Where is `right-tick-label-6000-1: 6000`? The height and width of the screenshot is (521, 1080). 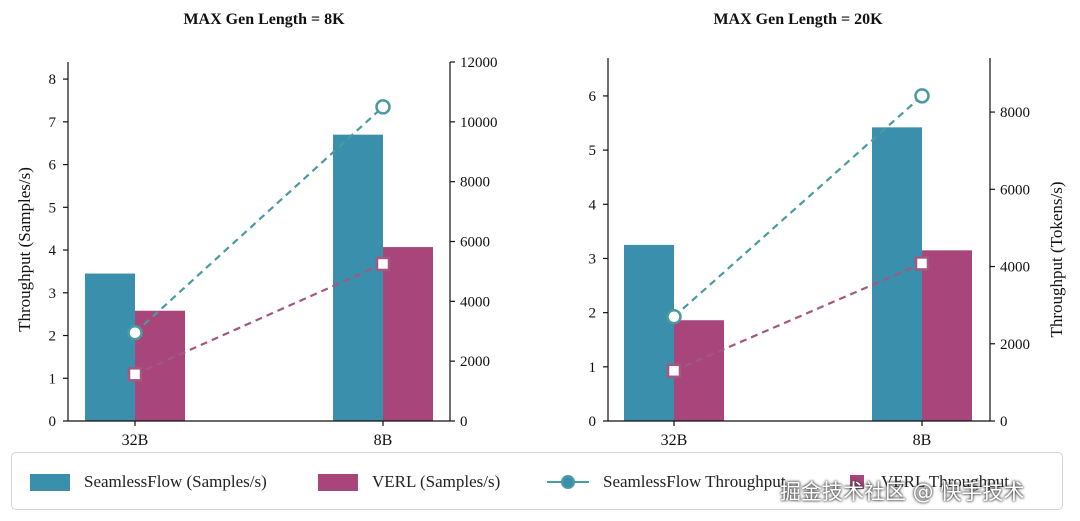
right-tick-label-6000-1: 6000 is located at coordinates (1015, 190).